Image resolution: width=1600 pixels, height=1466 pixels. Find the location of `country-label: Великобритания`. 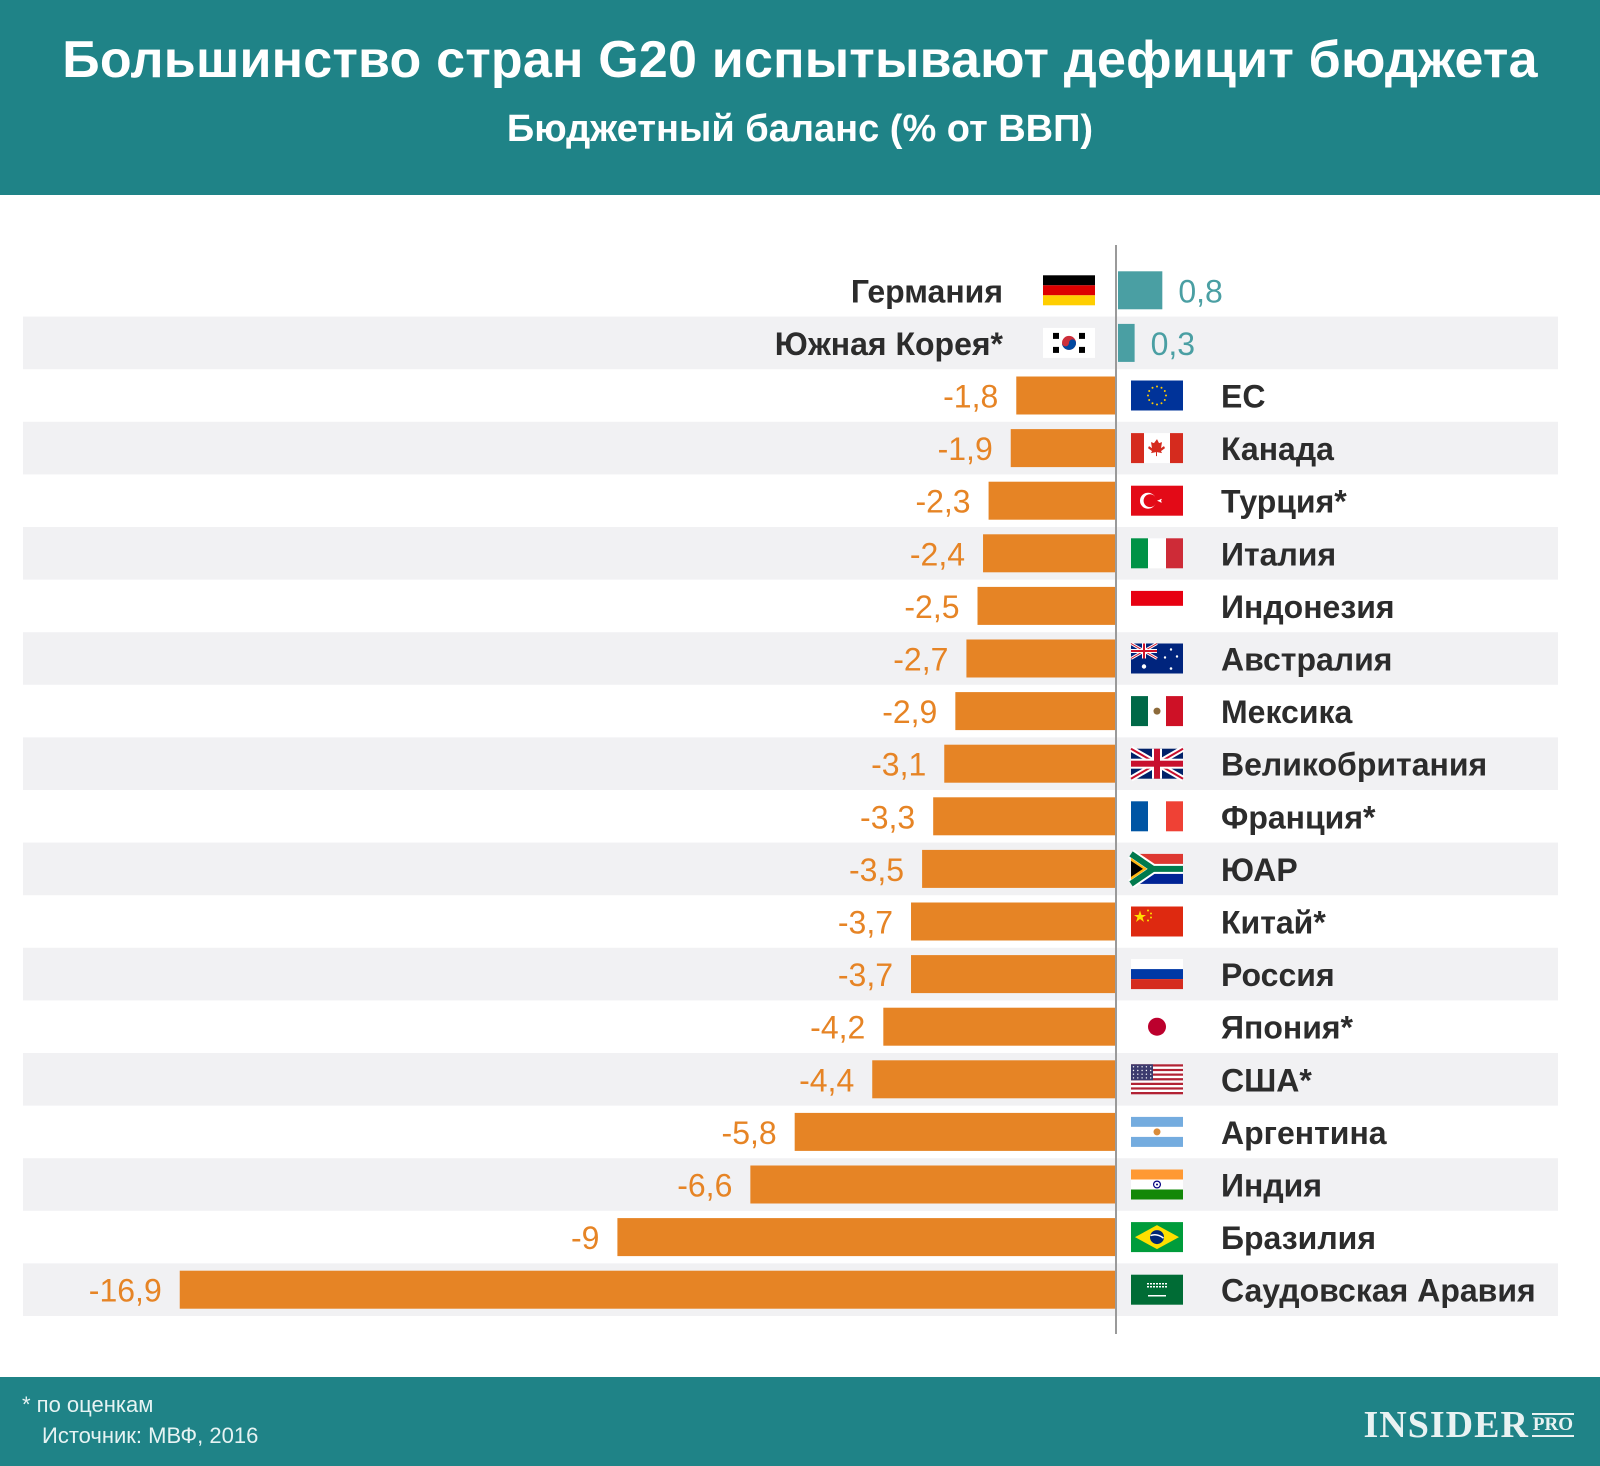

country-label: Великобритания is located at coordinates (1354, 765).